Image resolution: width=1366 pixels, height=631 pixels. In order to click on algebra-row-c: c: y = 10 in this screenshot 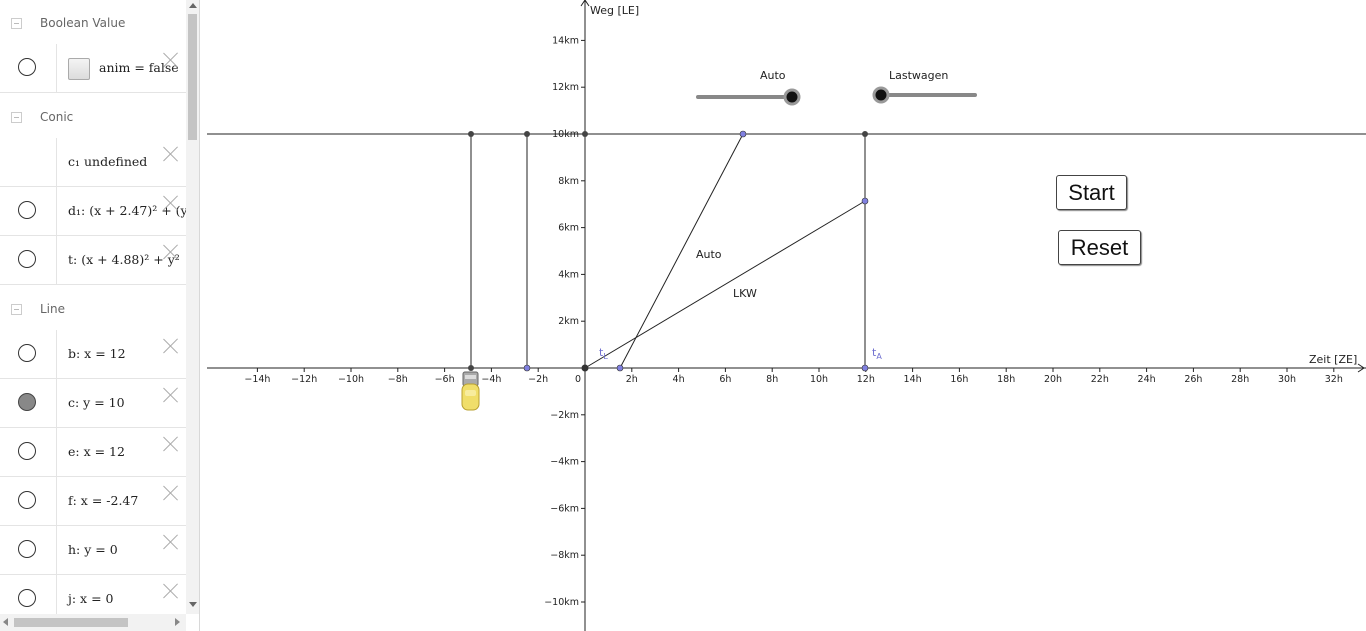, I will do `click(93, 403)`.